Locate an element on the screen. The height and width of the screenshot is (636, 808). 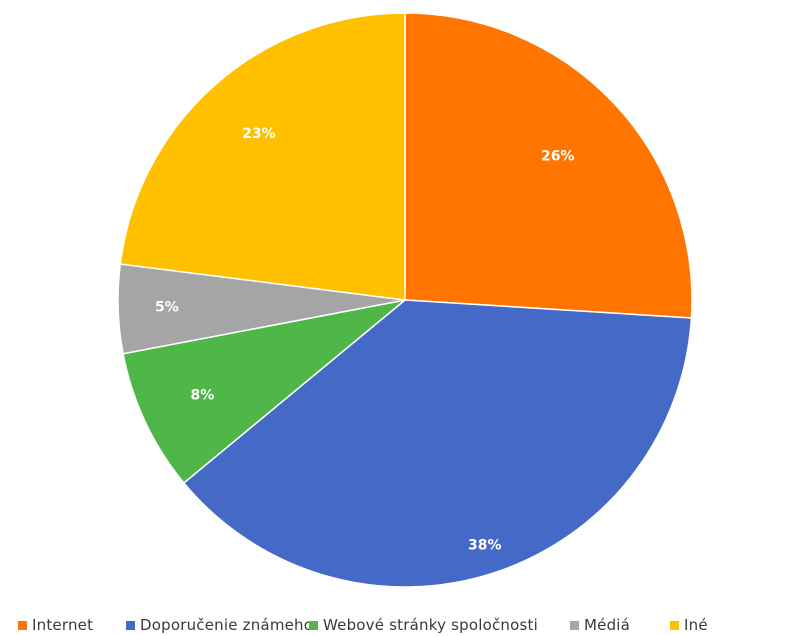
legend-label: Doporučenie známeho is located at coordinates (227, 625).